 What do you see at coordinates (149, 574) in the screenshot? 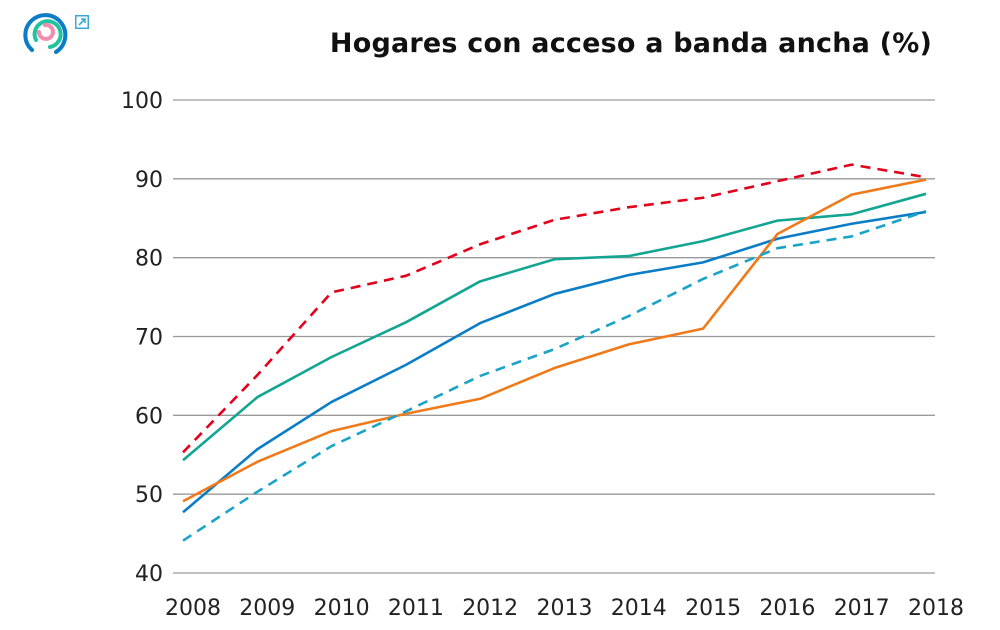
I see `y-tick-label: 40` at bounding box center [149, 574].